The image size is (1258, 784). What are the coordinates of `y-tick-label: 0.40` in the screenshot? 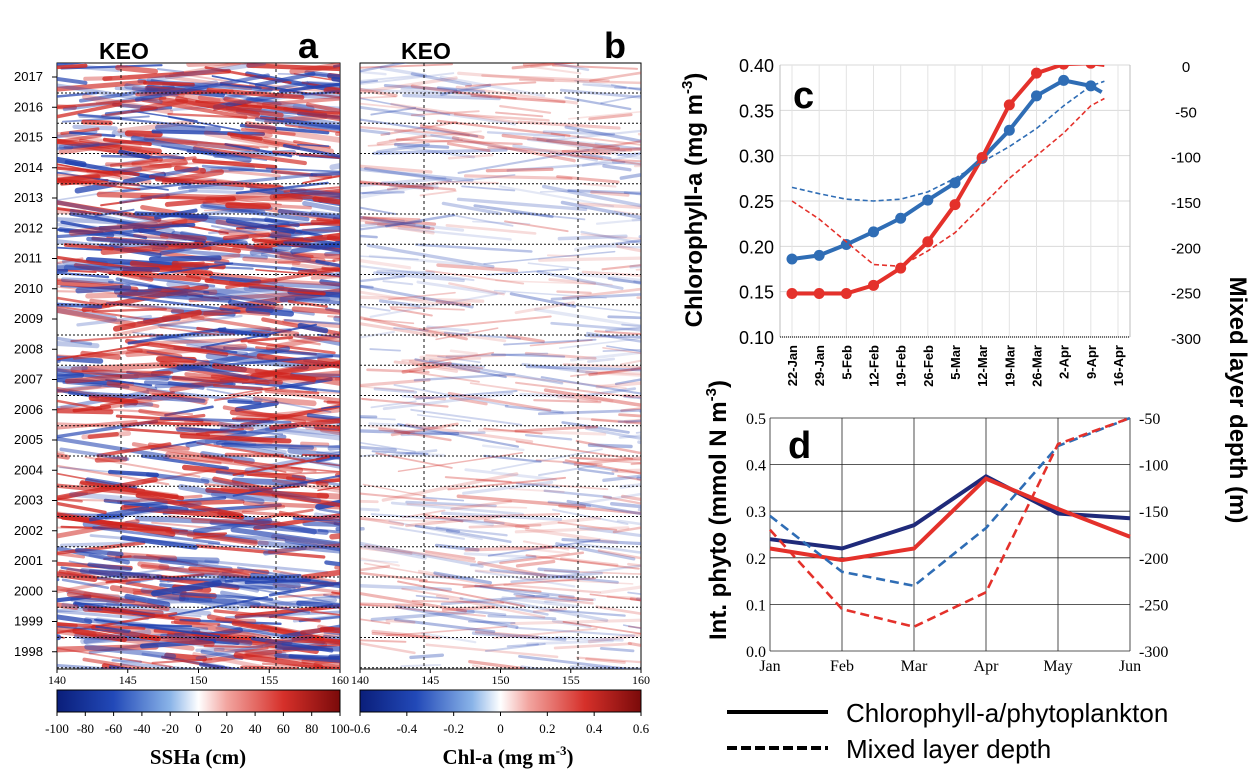 It's located at (756, 66).